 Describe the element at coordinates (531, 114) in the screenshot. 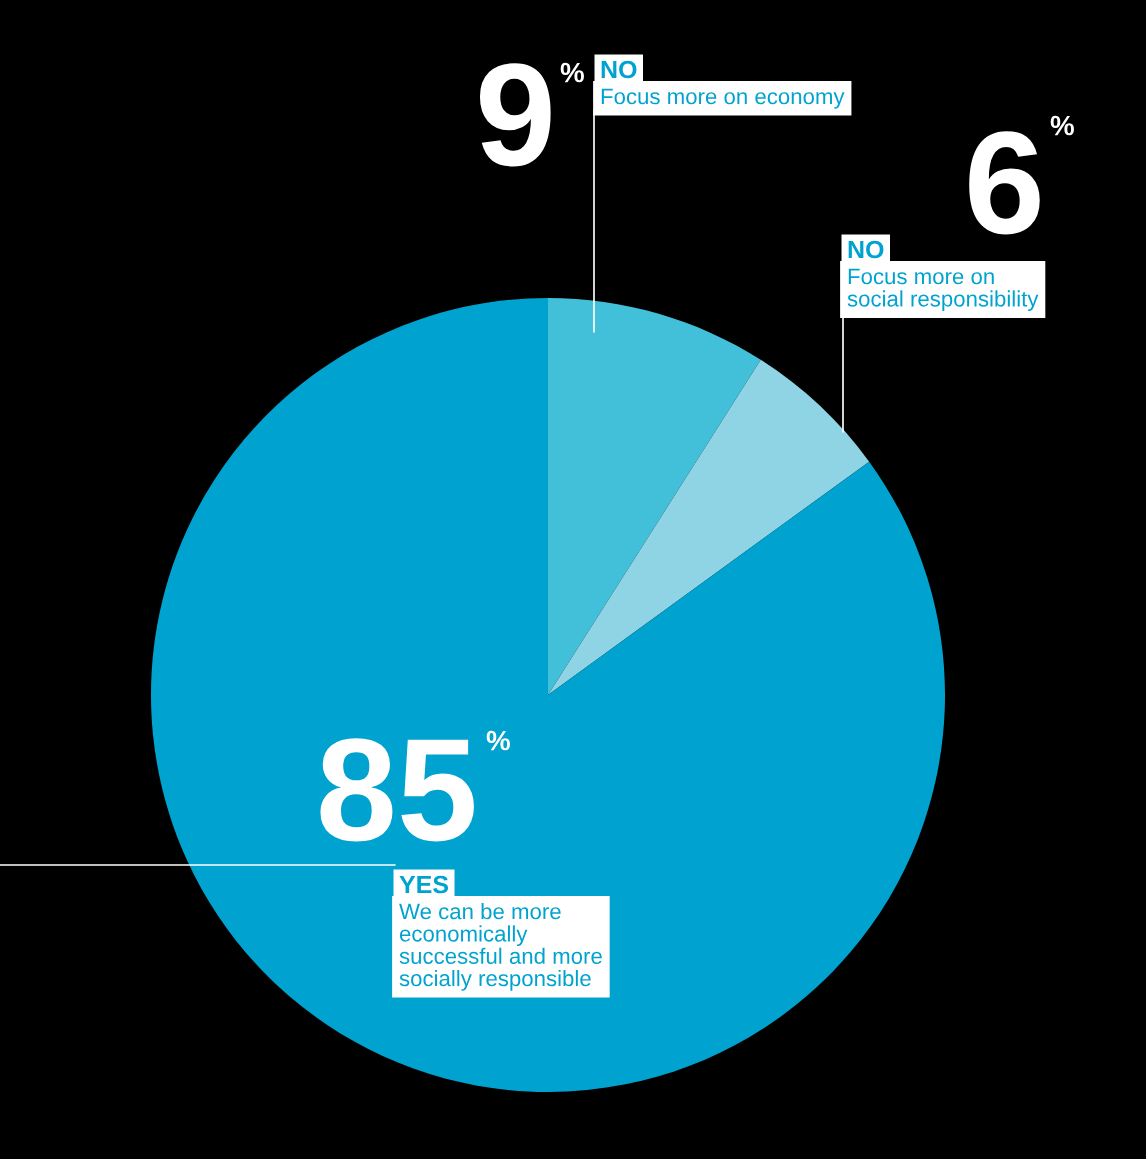

I see `data-label: 9%` at that location.